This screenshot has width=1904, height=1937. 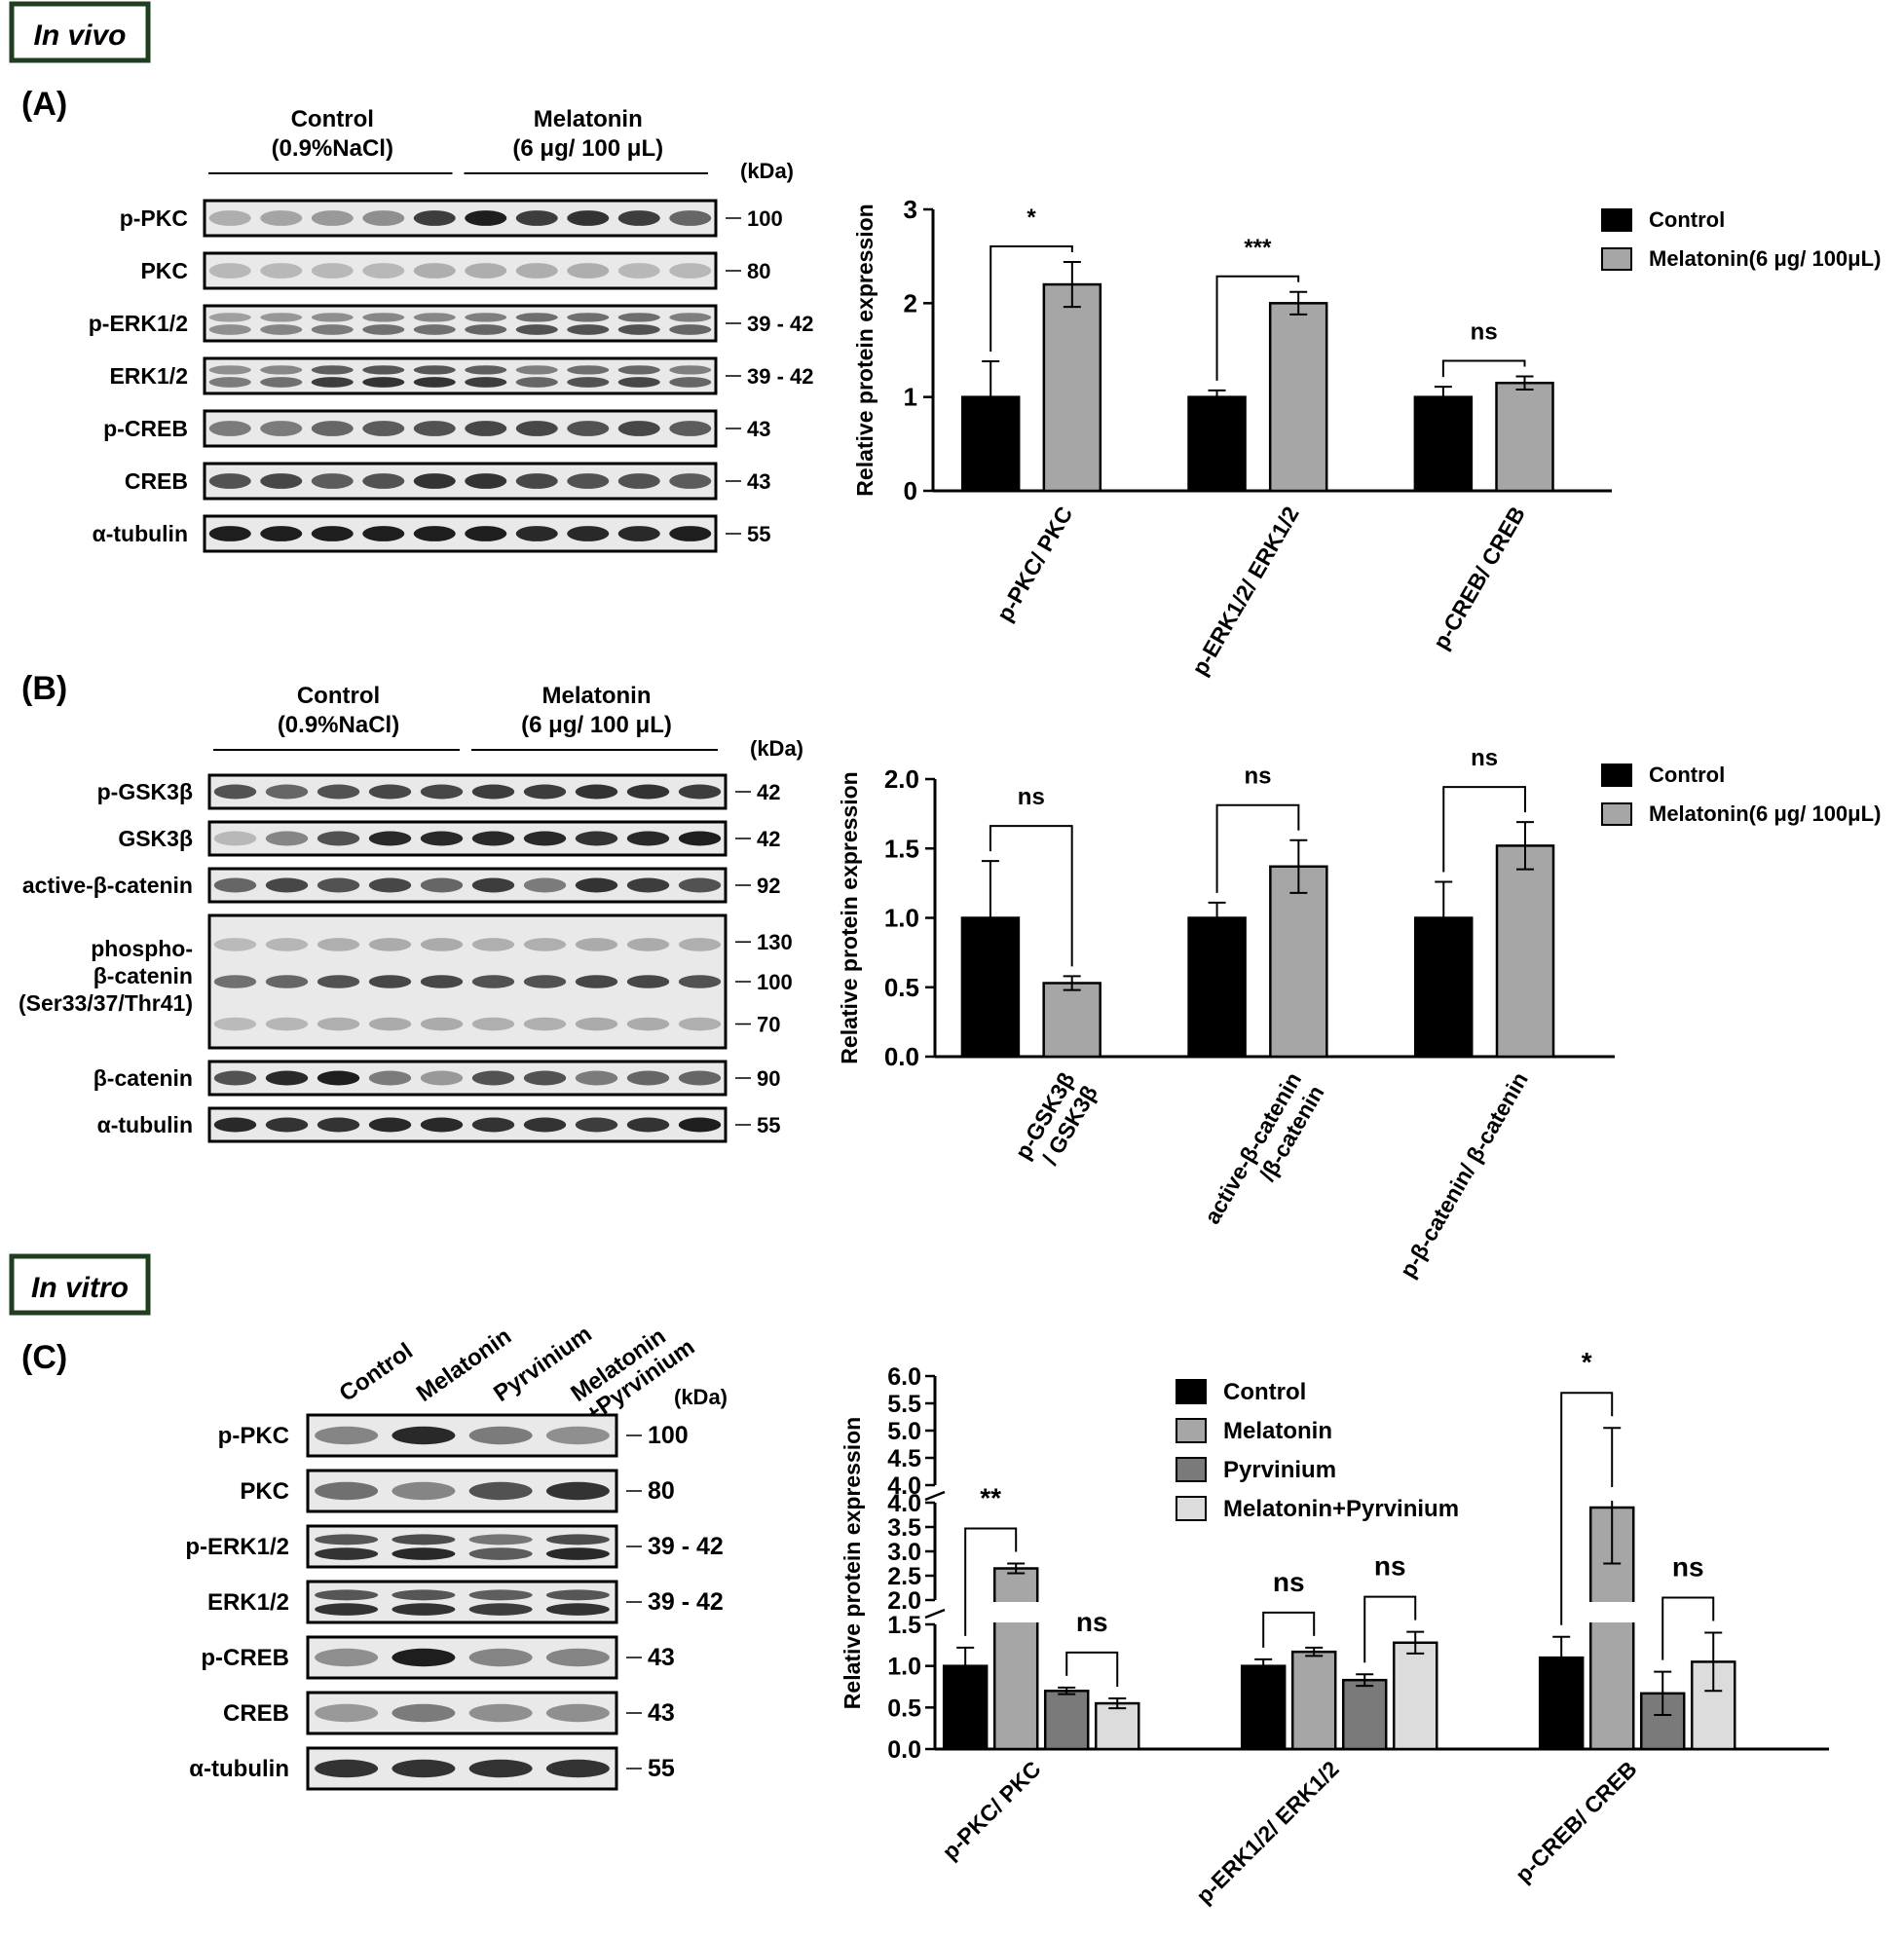 What do you see at coordinates (768, 1125) in the screenshot?
I see `kda-value: 55` at bounding box center [768, 1125].